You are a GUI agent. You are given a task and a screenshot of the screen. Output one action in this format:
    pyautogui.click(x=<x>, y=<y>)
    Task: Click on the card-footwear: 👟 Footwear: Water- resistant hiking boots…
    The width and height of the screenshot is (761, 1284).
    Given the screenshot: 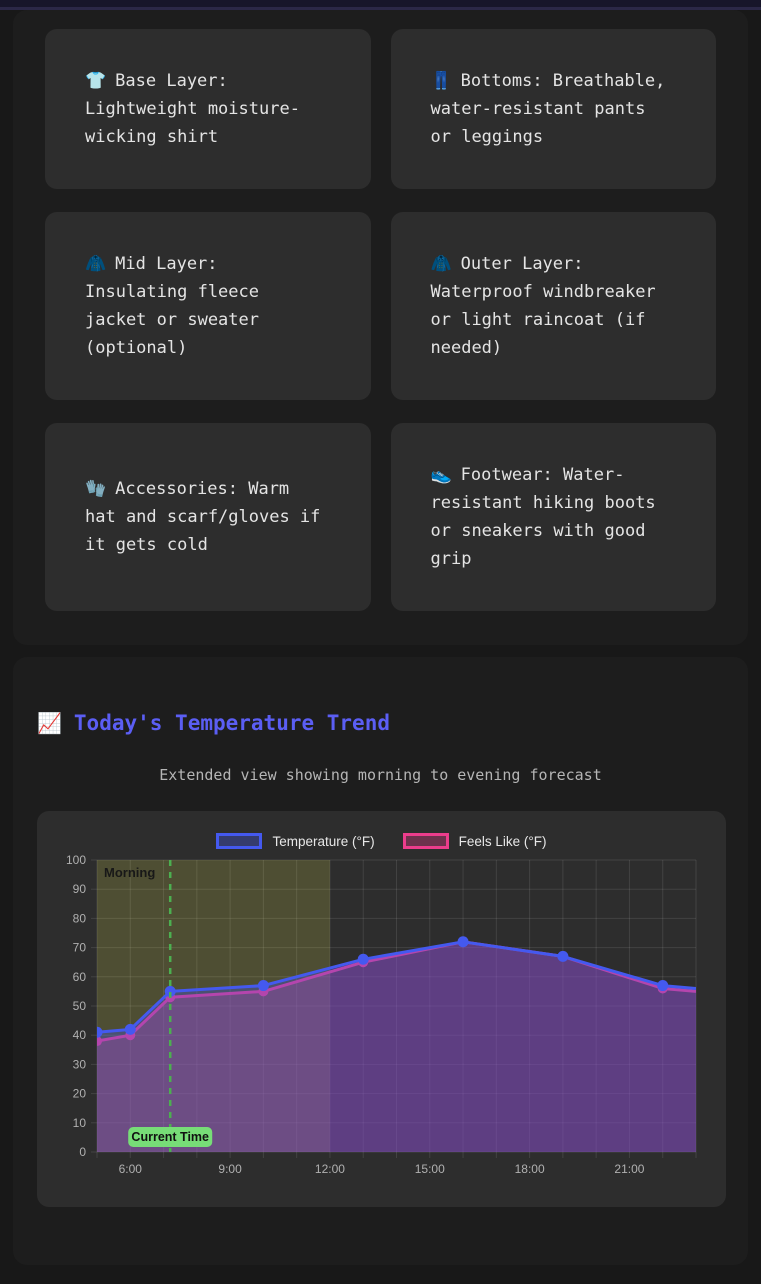 What is the action you would take?
    pyautogui.click(x=553, y=517)
    